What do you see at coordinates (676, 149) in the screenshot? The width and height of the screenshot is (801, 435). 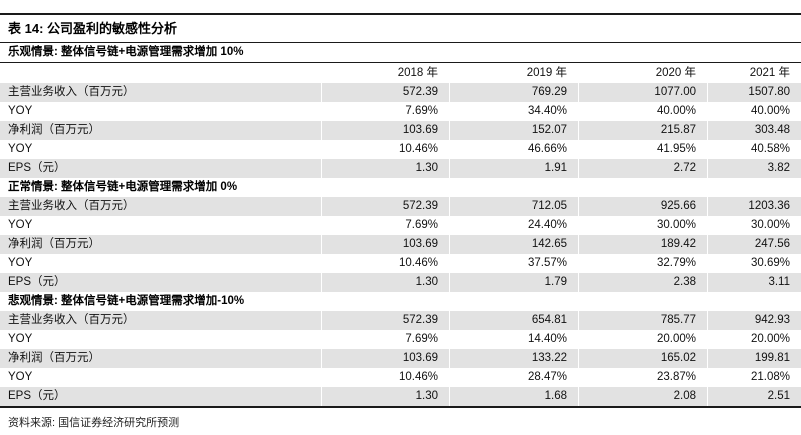 I see `cell-value: 41.95%` at bounding box center [676, 149].